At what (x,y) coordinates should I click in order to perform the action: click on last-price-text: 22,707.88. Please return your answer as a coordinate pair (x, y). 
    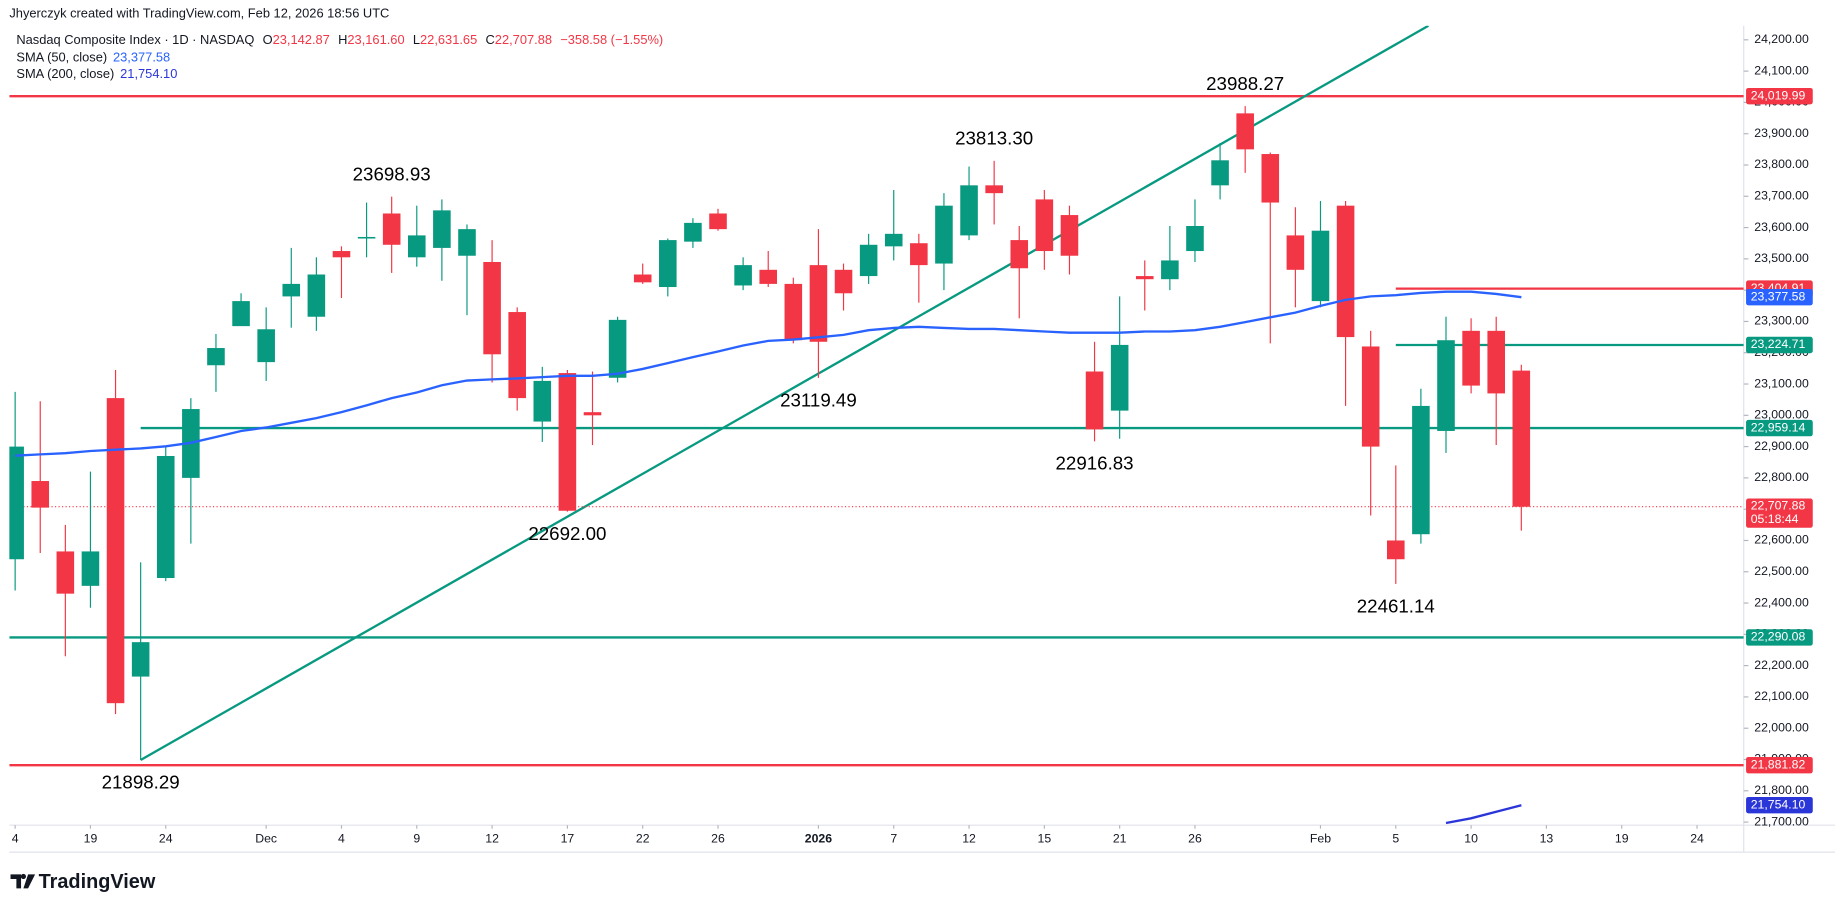
    Looking at the image, I should click on (1778, 505).